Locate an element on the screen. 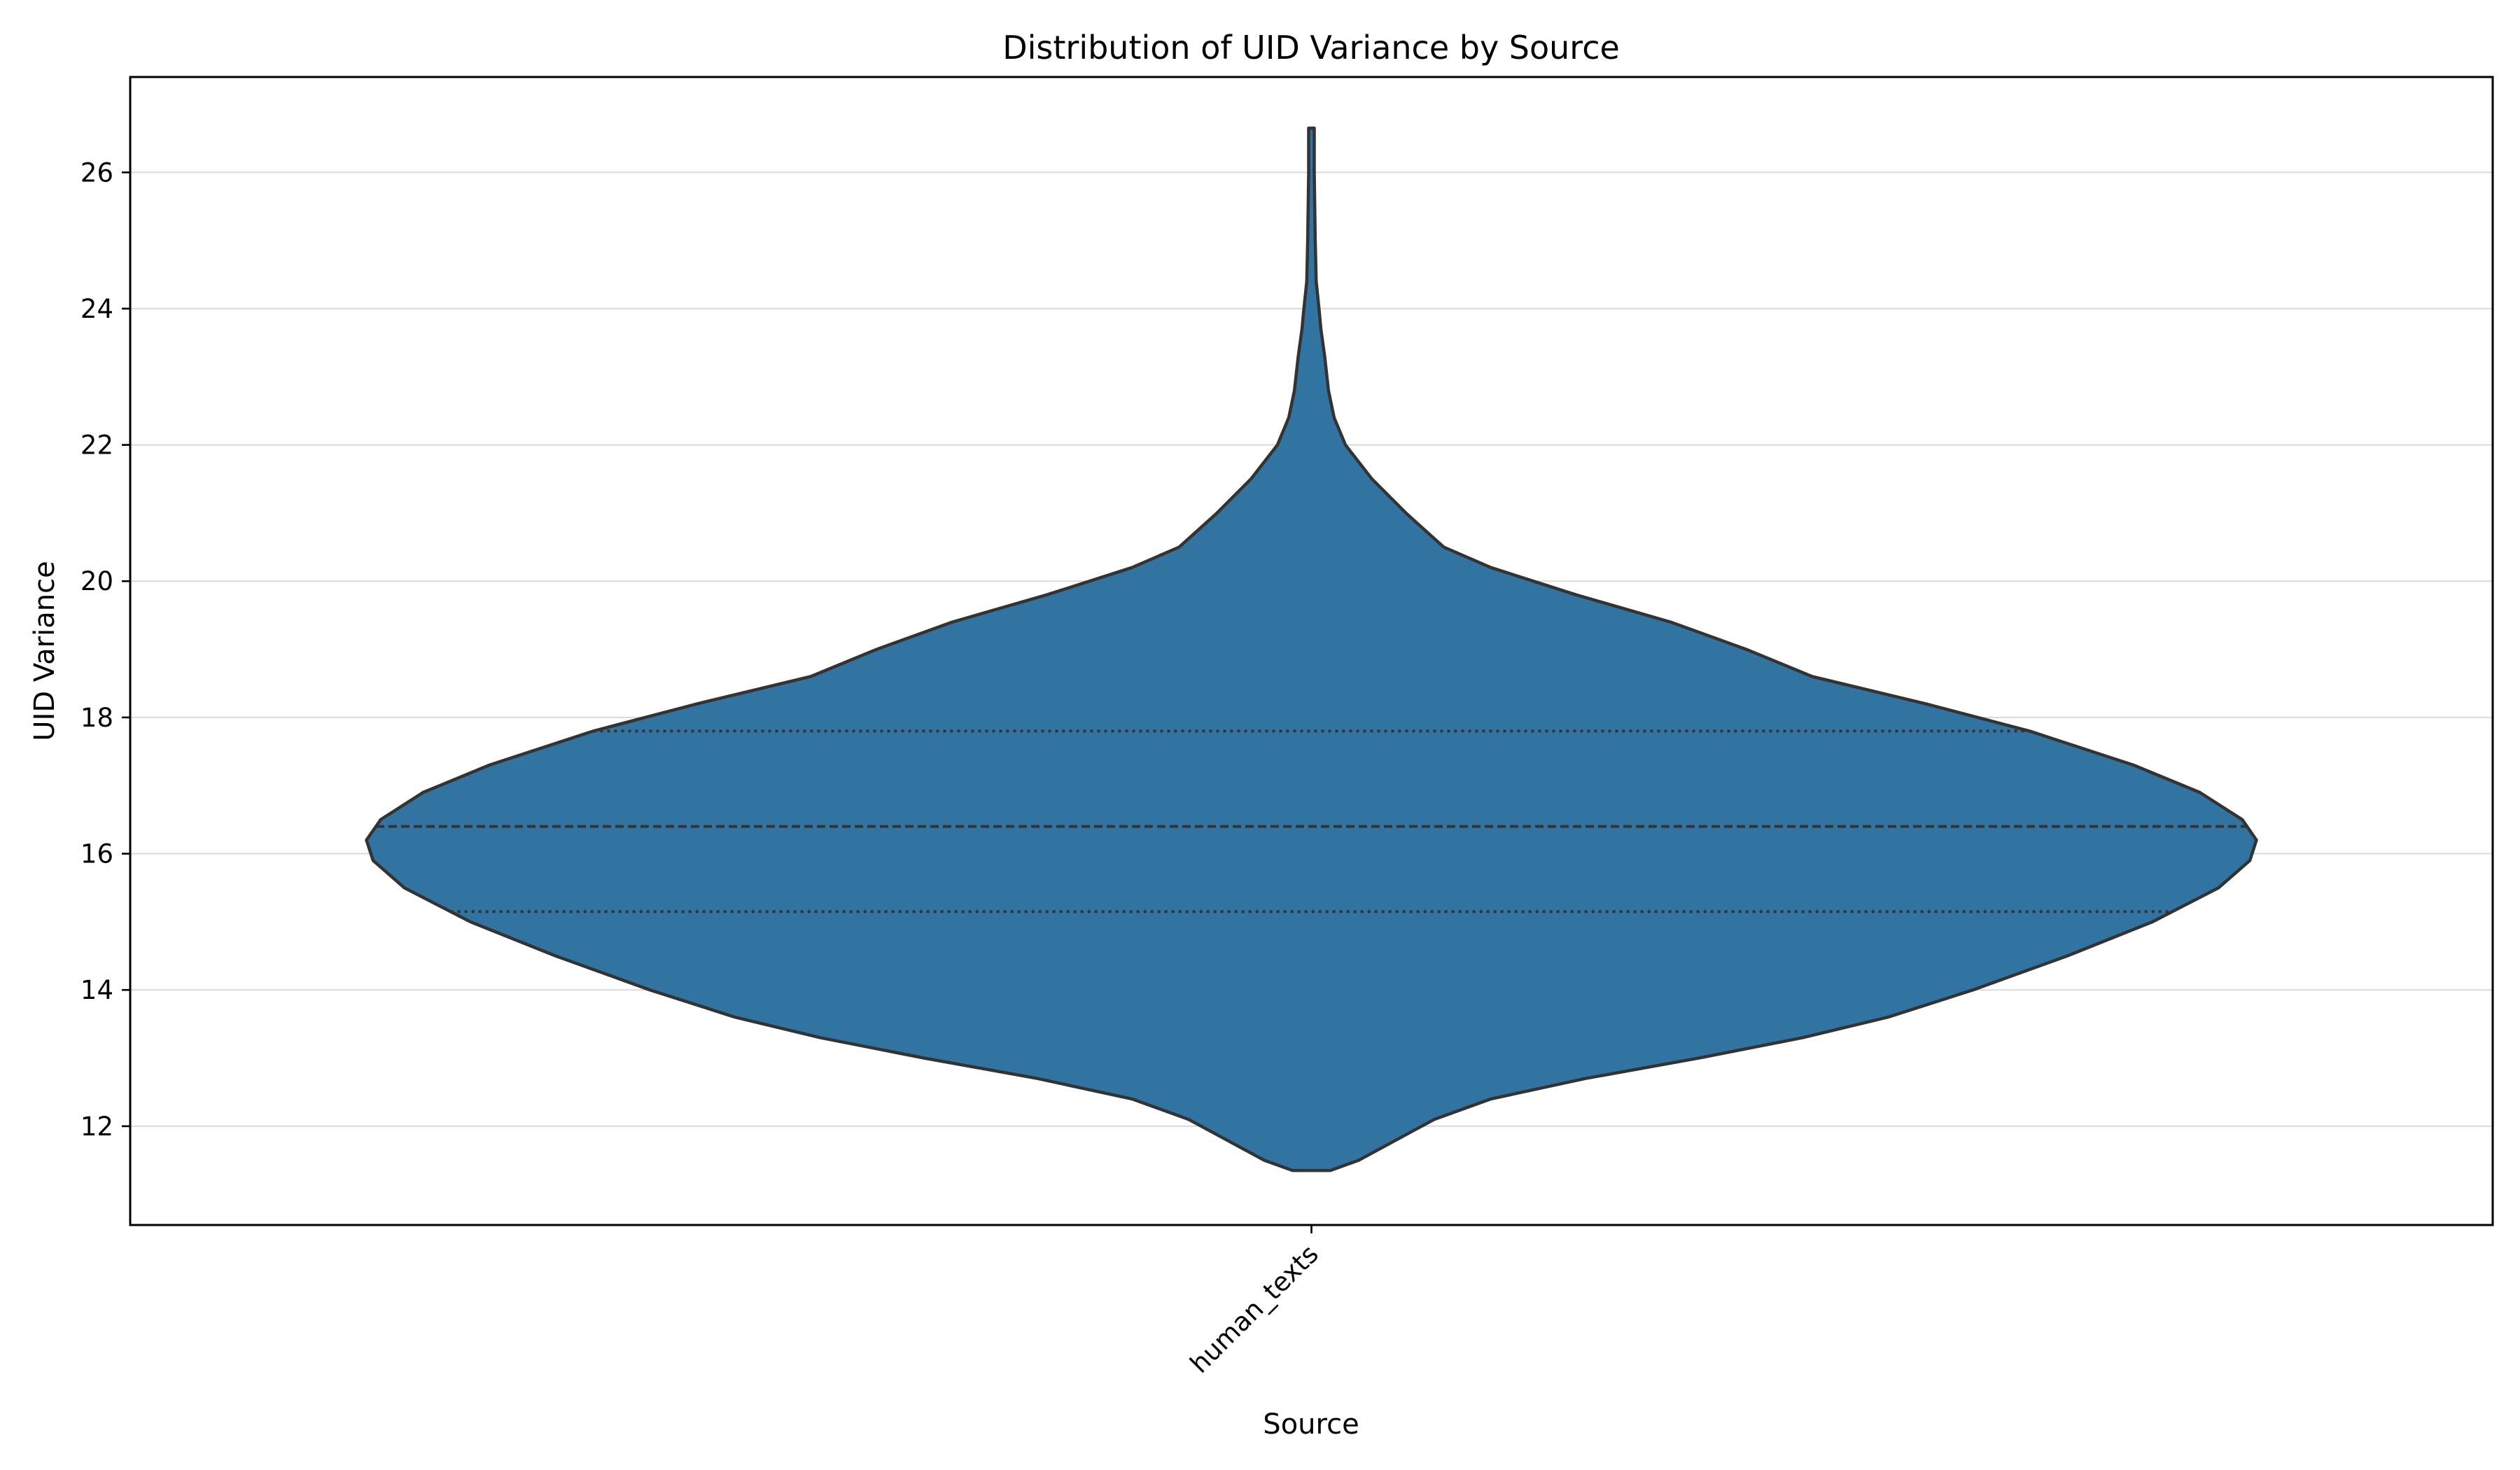 This screenshot has width=2520, height=1470. x-tick-label-human_texts: human_texts is located at coordinates (1254, 1309).